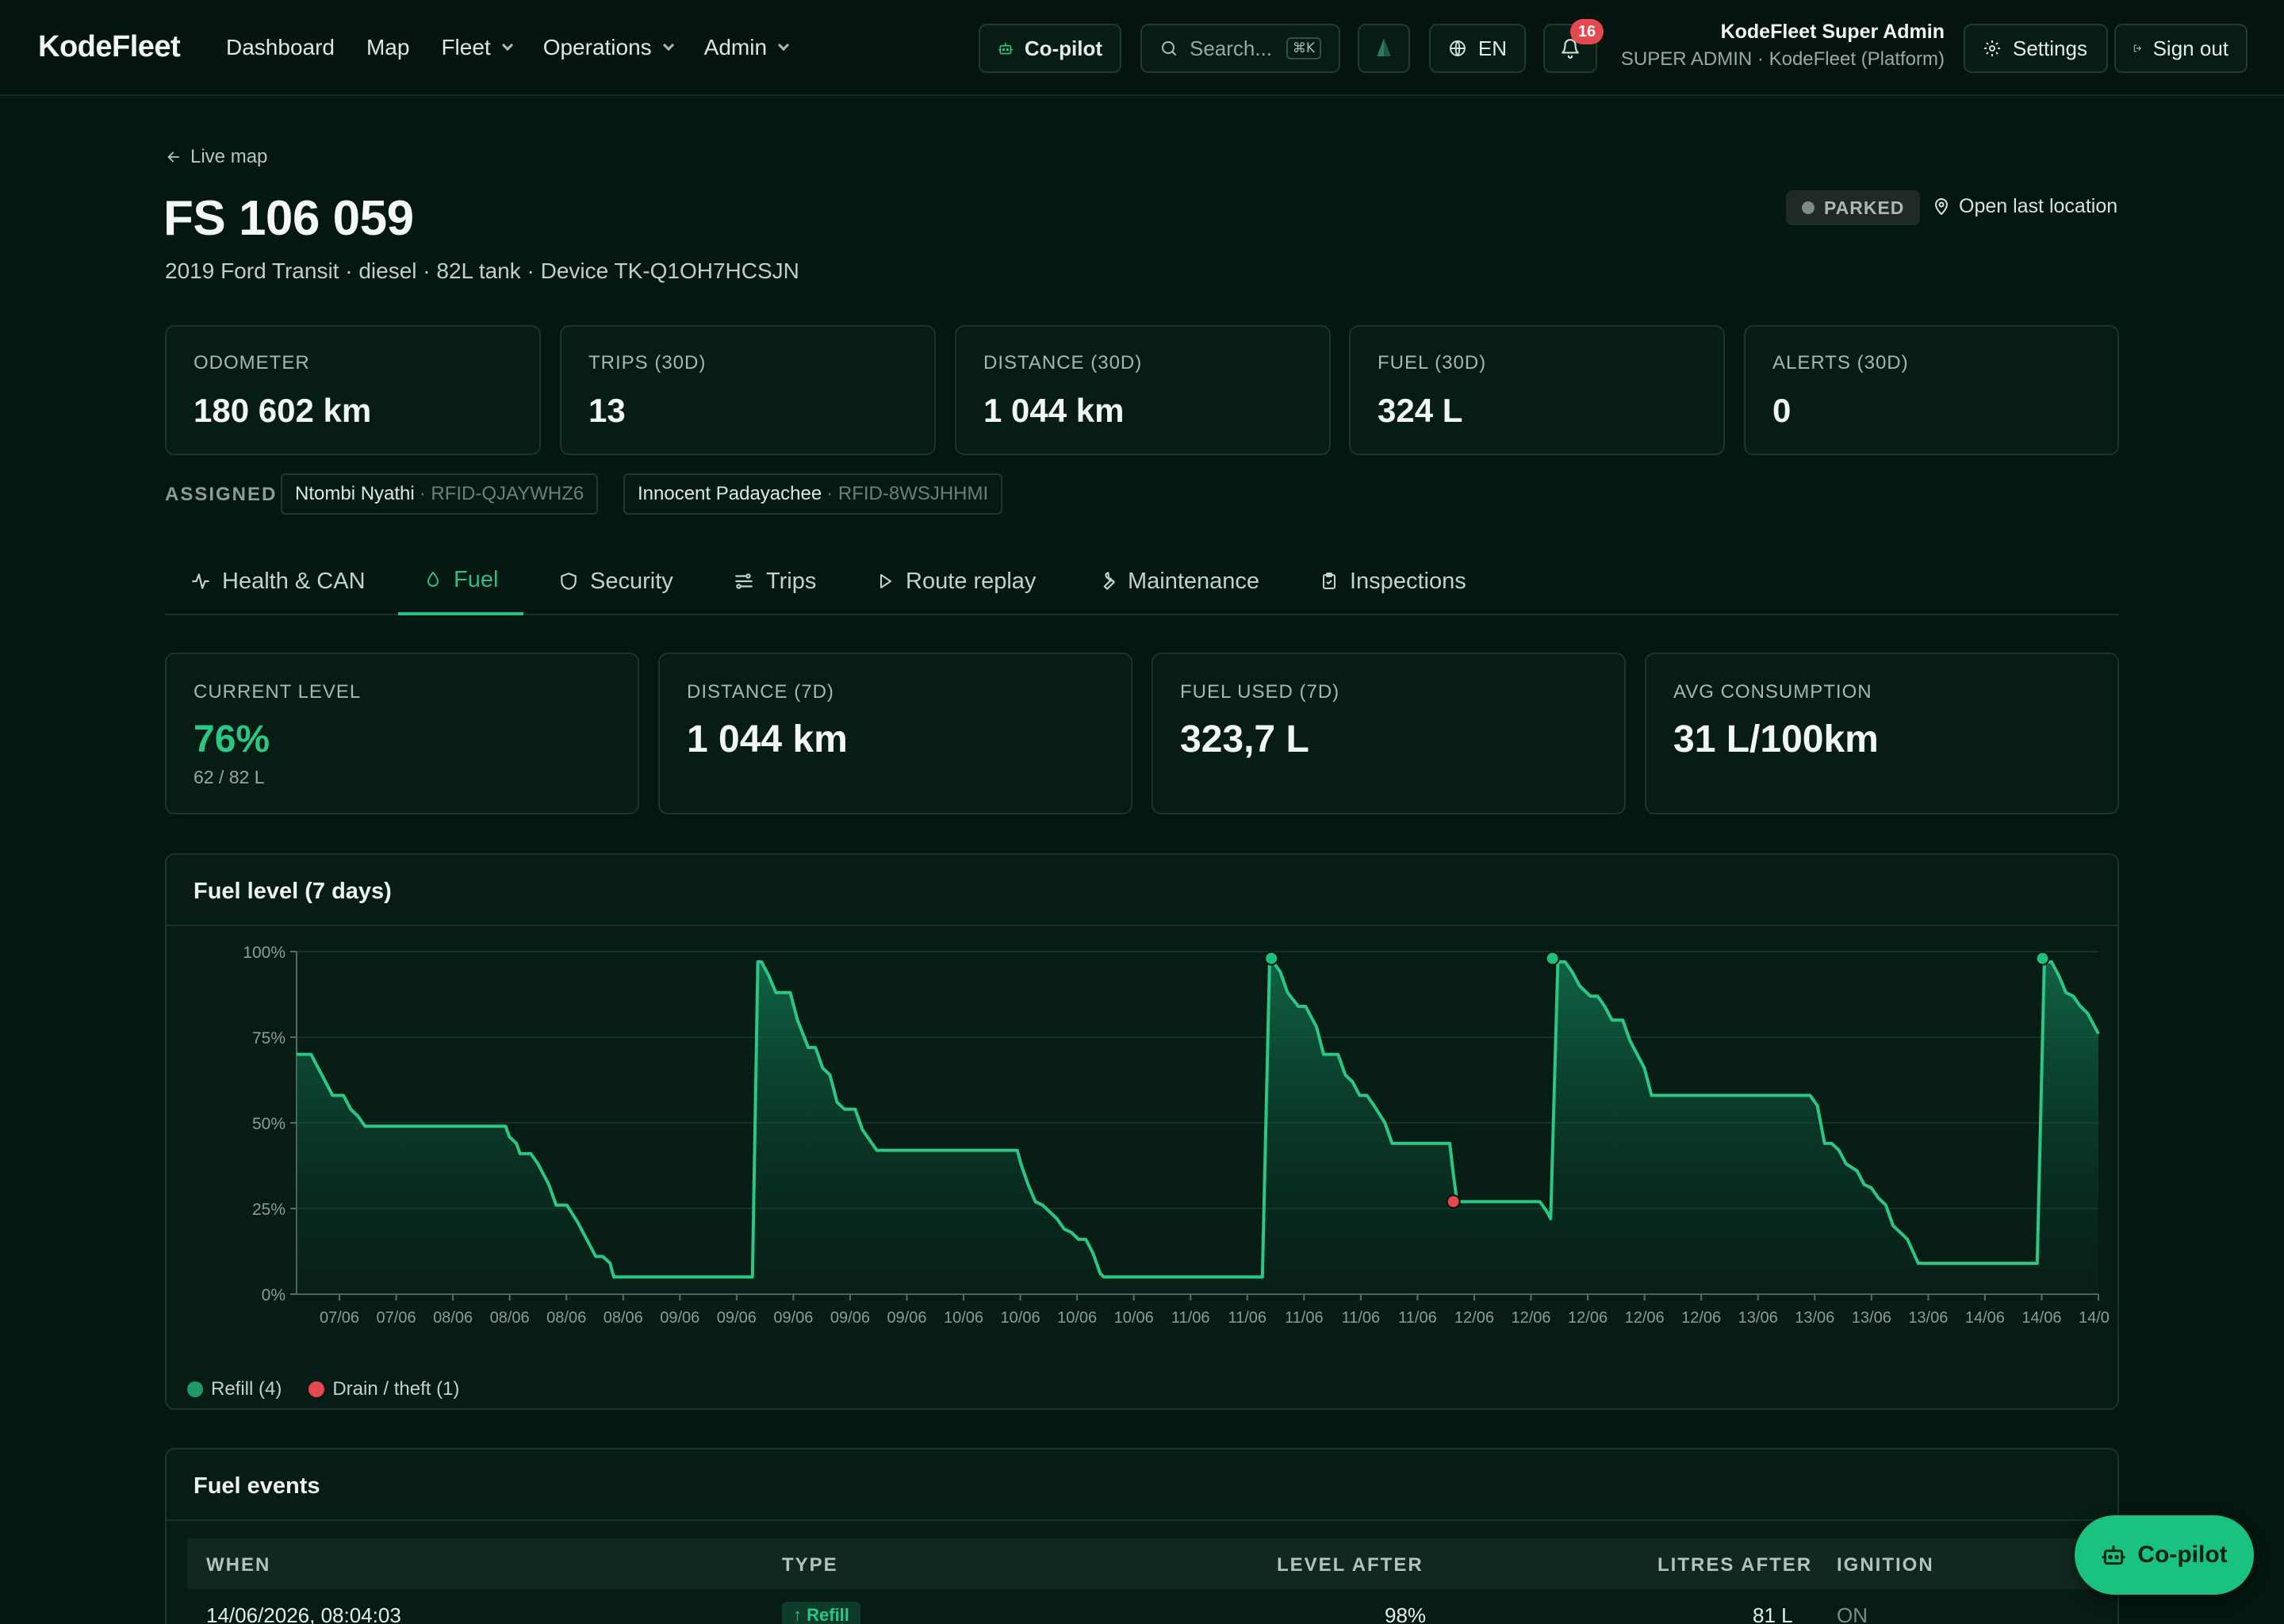 The image size is (2284, 1624). Describe the element at coordinates (615, 581) in the screenshot. I see `tab-security: Security` at that location.